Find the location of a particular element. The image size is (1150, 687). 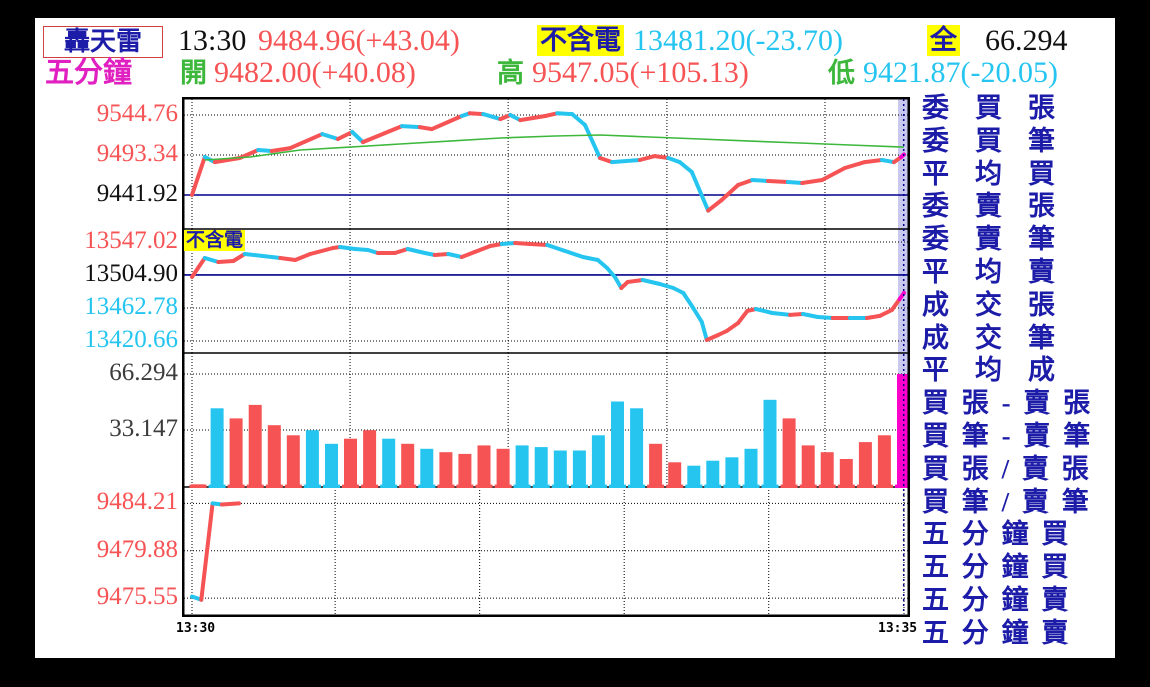

time-end-label: 13:35 is located at coordinates (898, 628).